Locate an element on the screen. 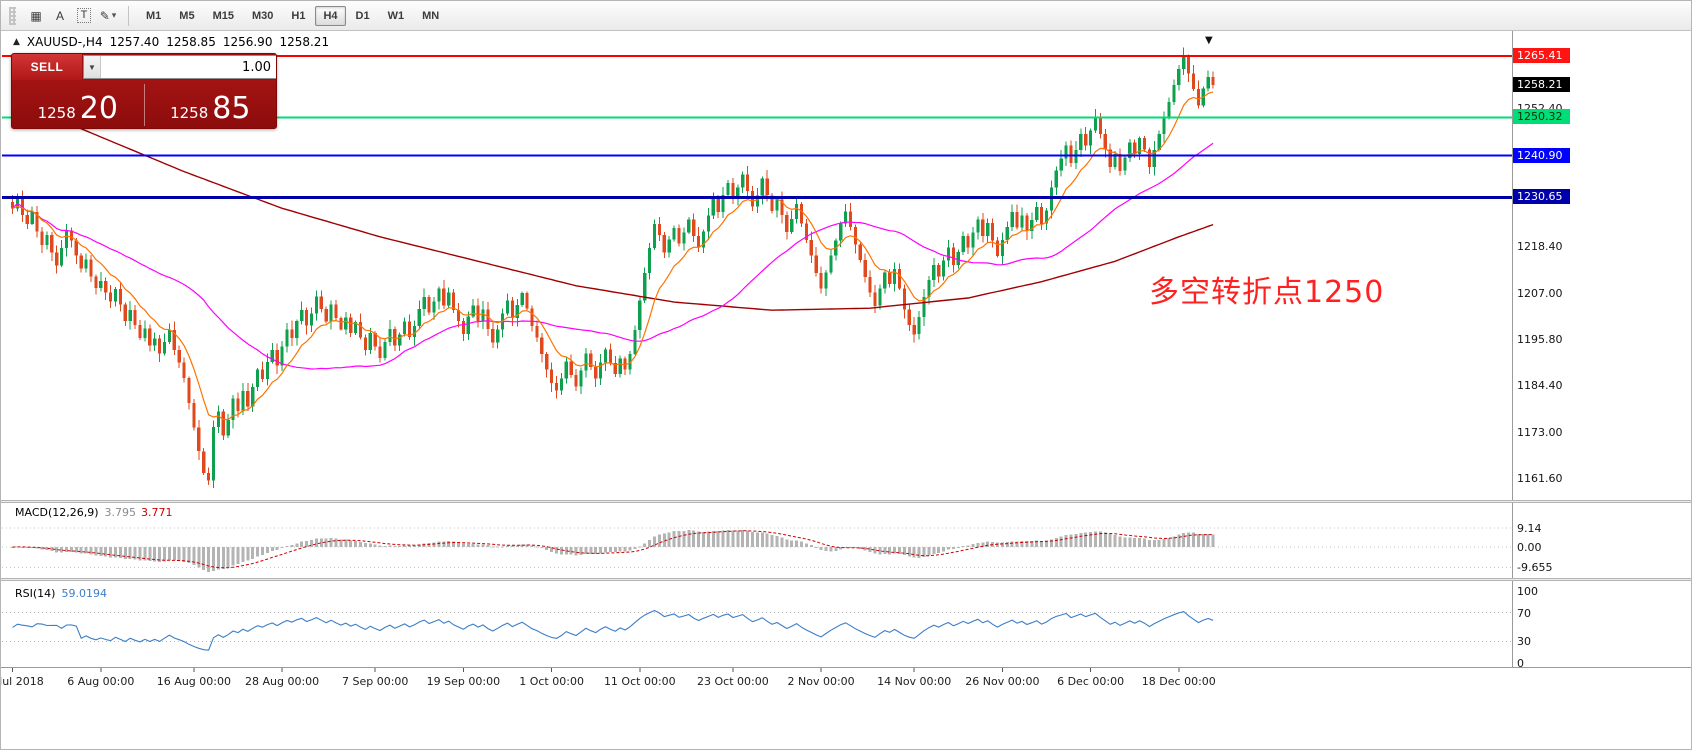 The height and width of the screenshot is (750, 1692). rsi-indicator-label: RSI(14) 59.0194 is located at coordinates (61, 593).